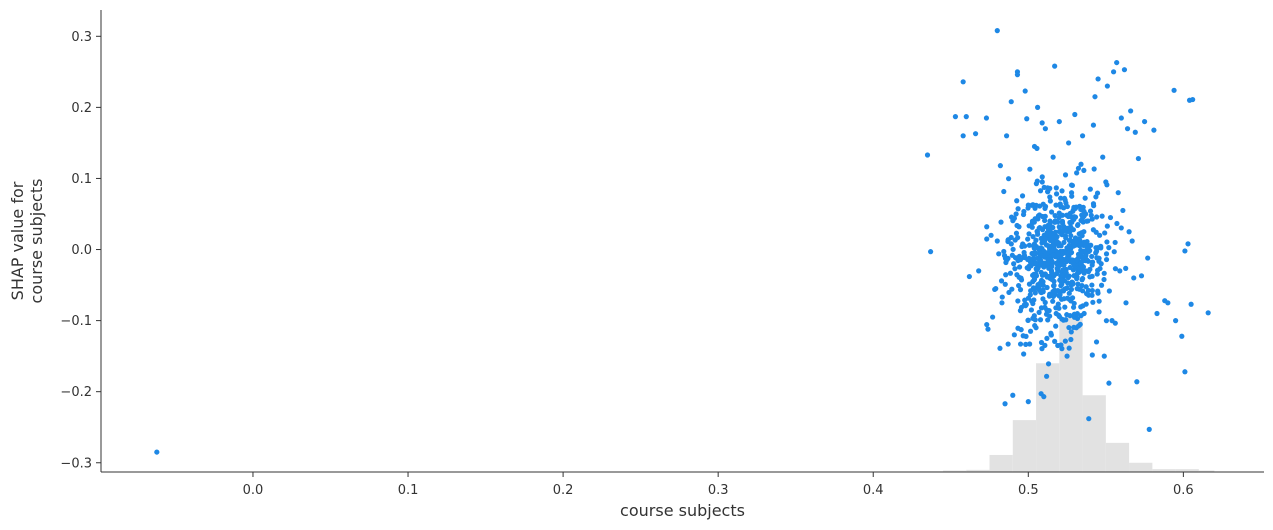  Describe the element at coordinates (81, 37) in the screenshot. I see `y-tick-label: 0.3` at that location.